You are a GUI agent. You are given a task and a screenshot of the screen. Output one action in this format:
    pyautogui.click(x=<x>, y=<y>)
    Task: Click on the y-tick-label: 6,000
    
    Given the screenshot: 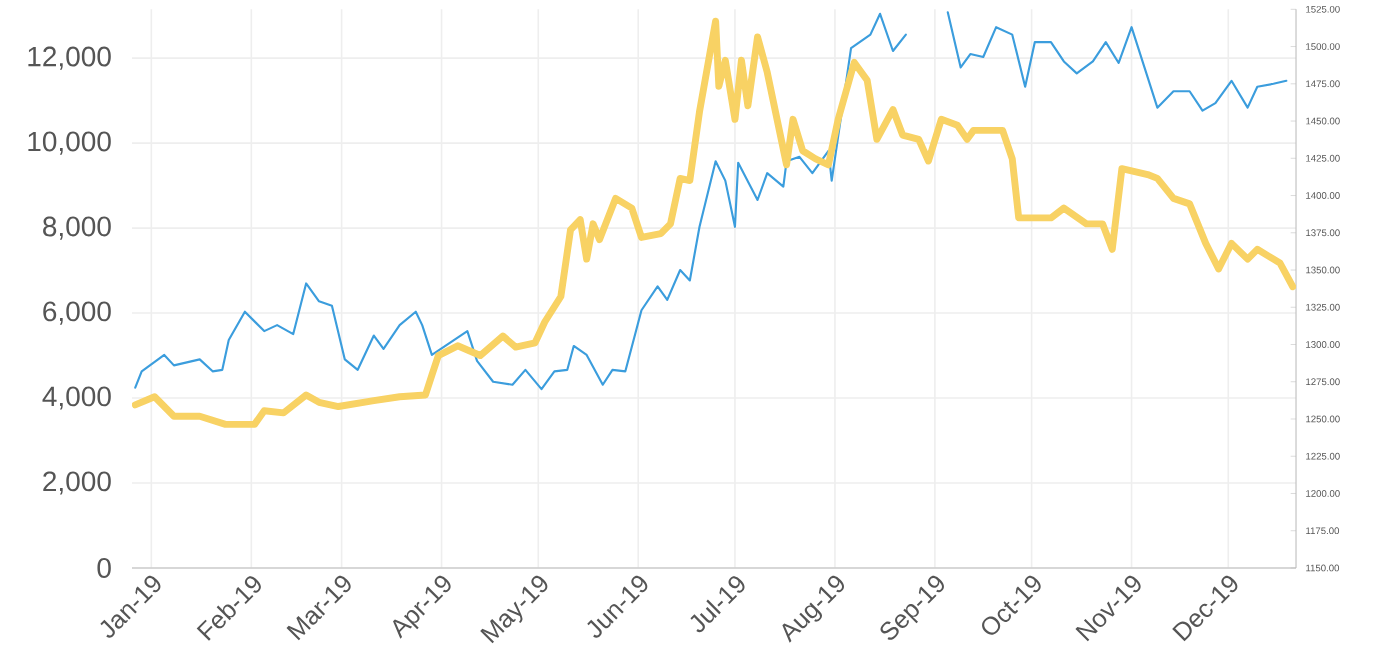 What is the action you would take?
    pyautogui.click(x=77, y=313)
    